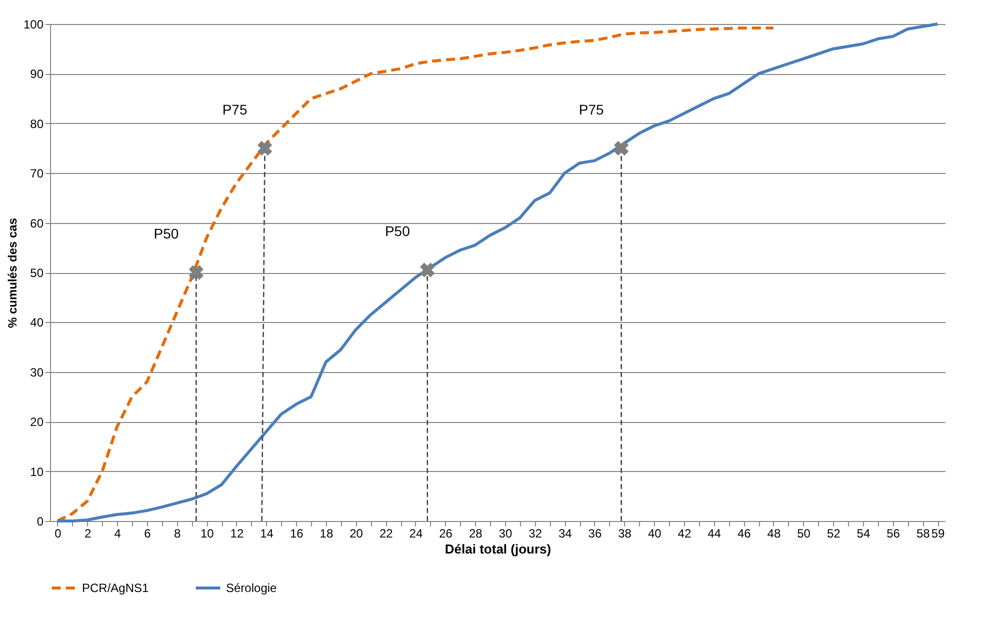 This screenshot has height=644, width=990. Describe the element at coordinates (715, 533) in the screenshot. I see `x-tick-label: 44` at that location.